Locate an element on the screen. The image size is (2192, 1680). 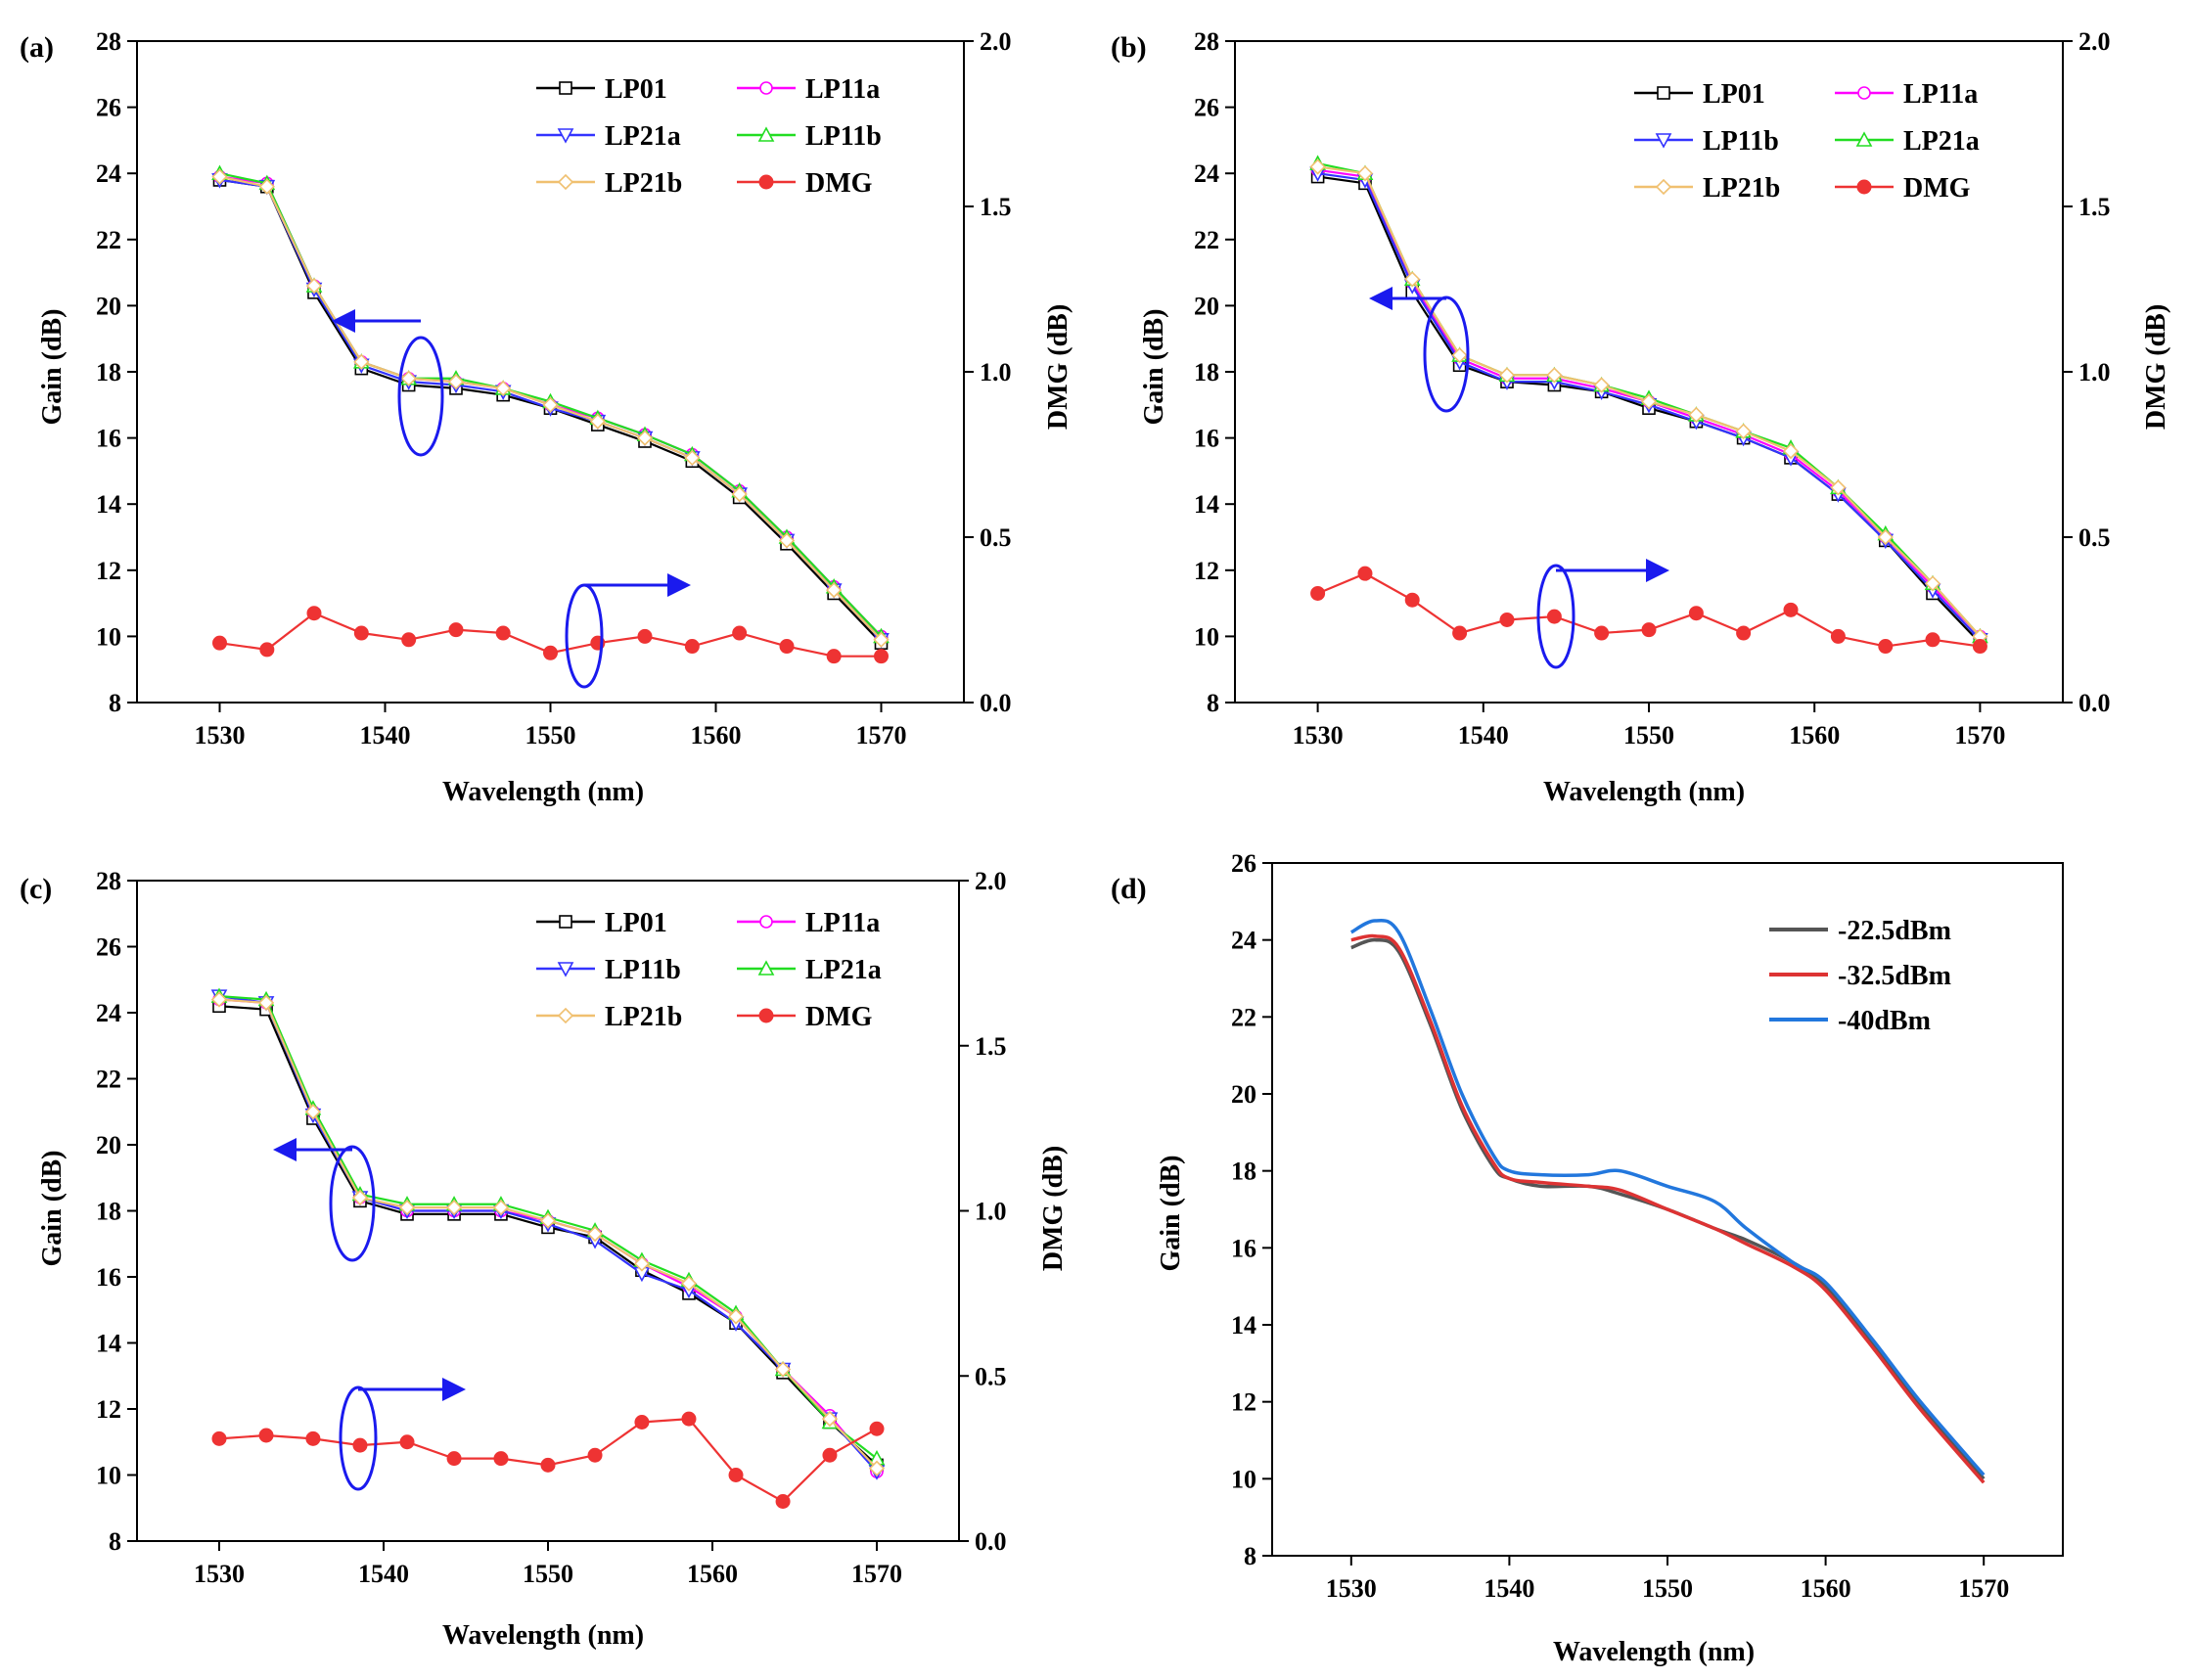
y-tick-label: 8 is located at coordinates (115, 1541).